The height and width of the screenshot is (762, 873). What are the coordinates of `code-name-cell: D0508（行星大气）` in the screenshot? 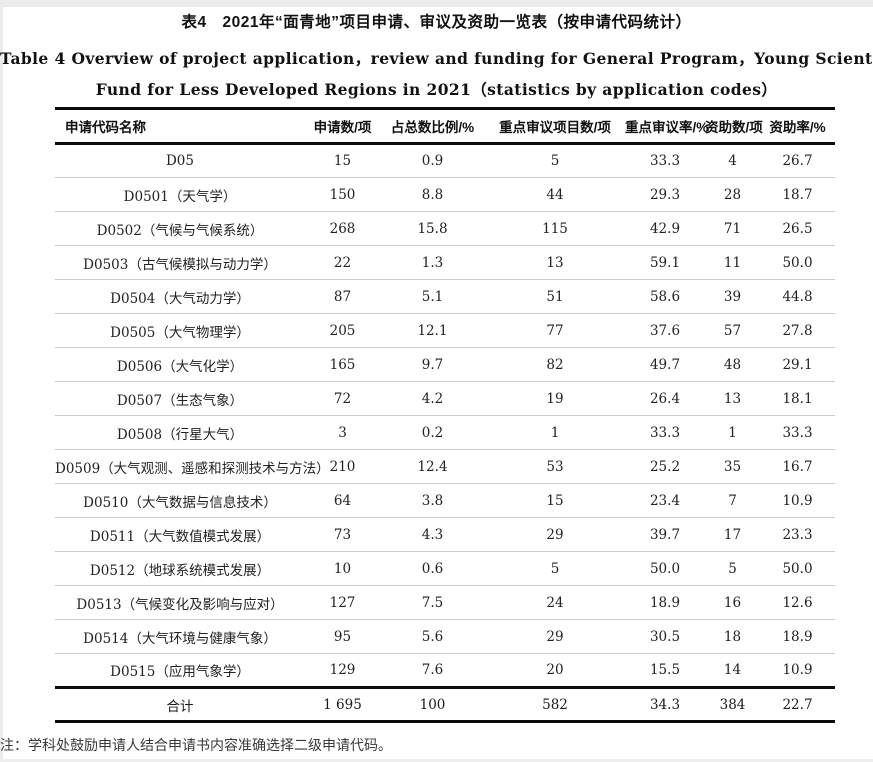 It's located at (180, 434).